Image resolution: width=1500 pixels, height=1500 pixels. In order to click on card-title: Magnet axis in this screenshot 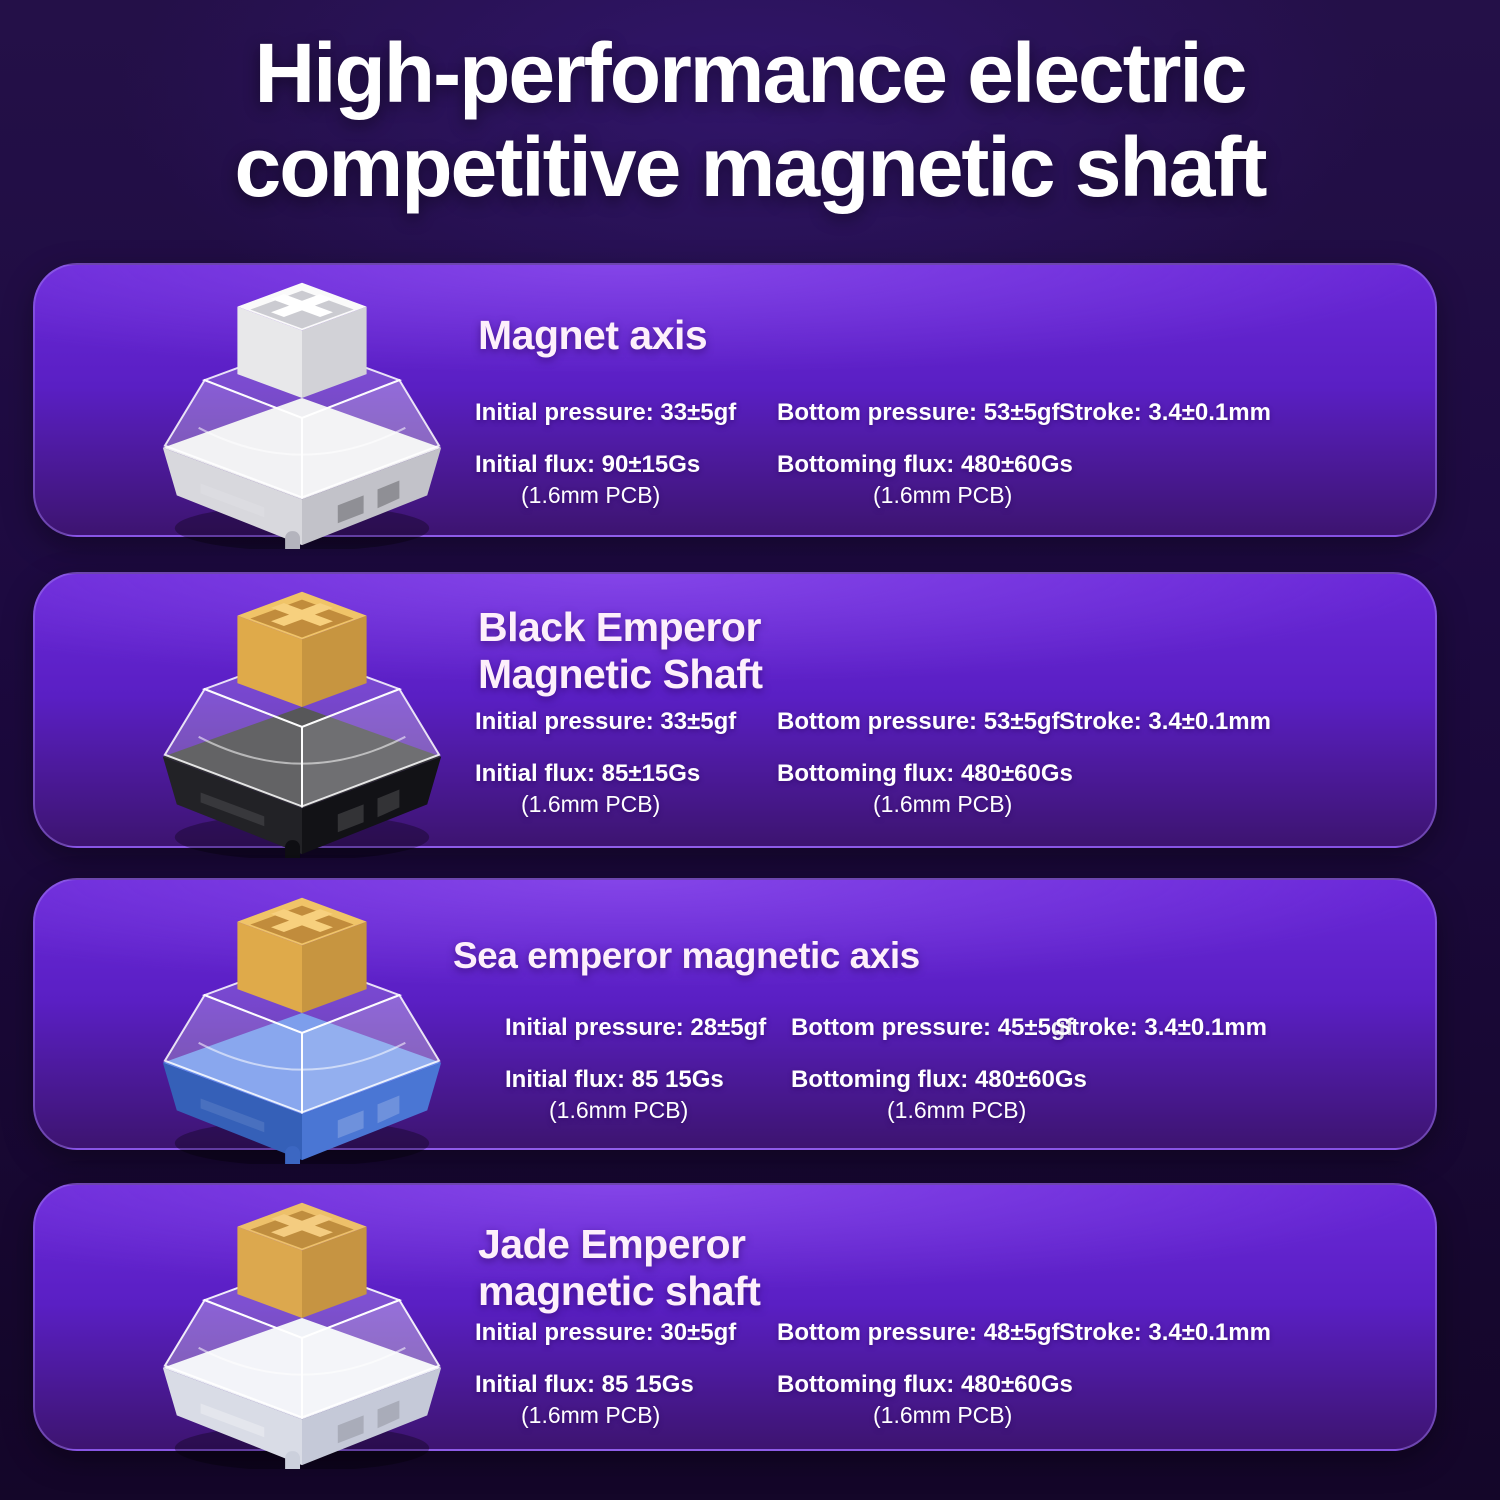, I will do `click(593, 335)`.